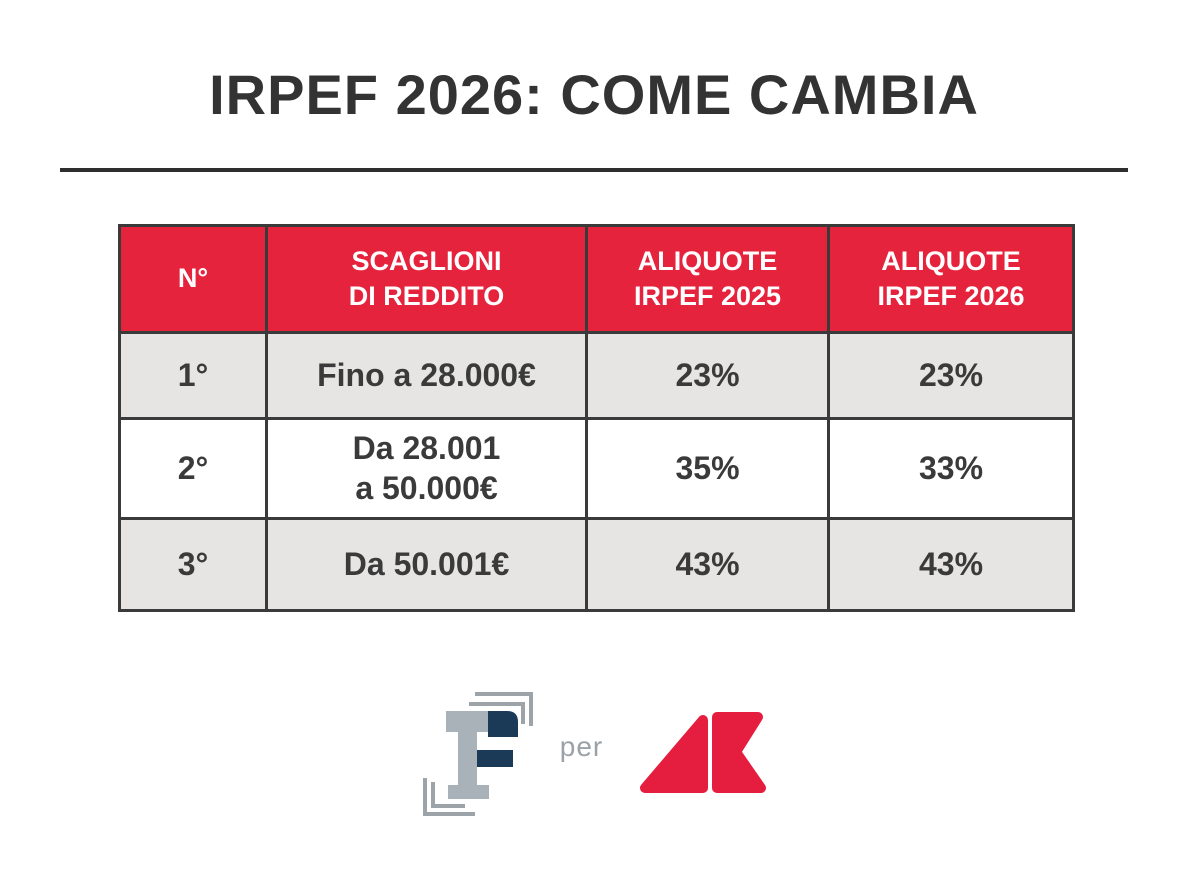  I want to click on table-cell-aliquota-2025: 23%, so click(707, 375).